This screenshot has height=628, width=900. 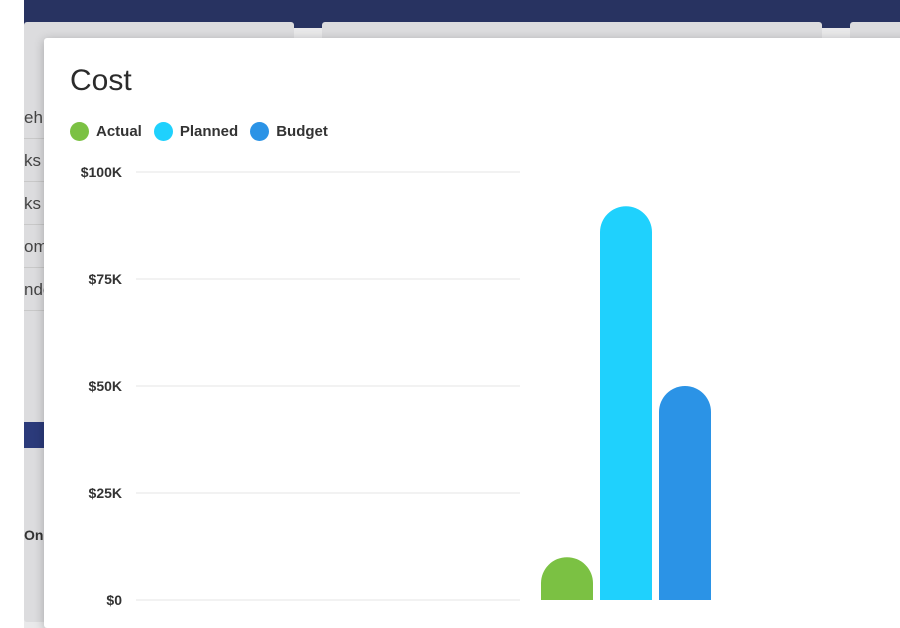 I want to click on bar-planned, so click(x=626, y=403).